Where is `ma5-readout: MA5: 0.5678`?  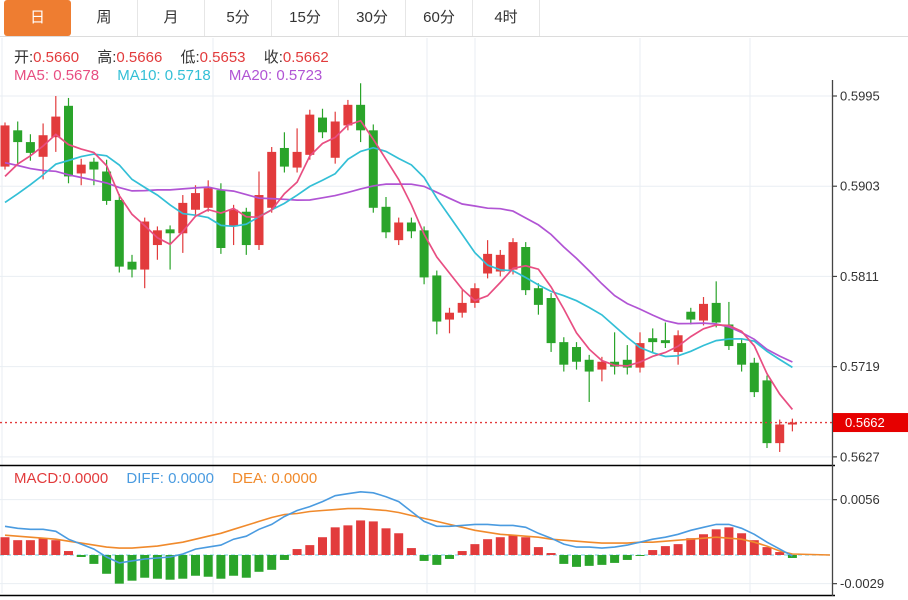
ma5-readout: MA5: 0.5678 is located at coordinates (57, 75).